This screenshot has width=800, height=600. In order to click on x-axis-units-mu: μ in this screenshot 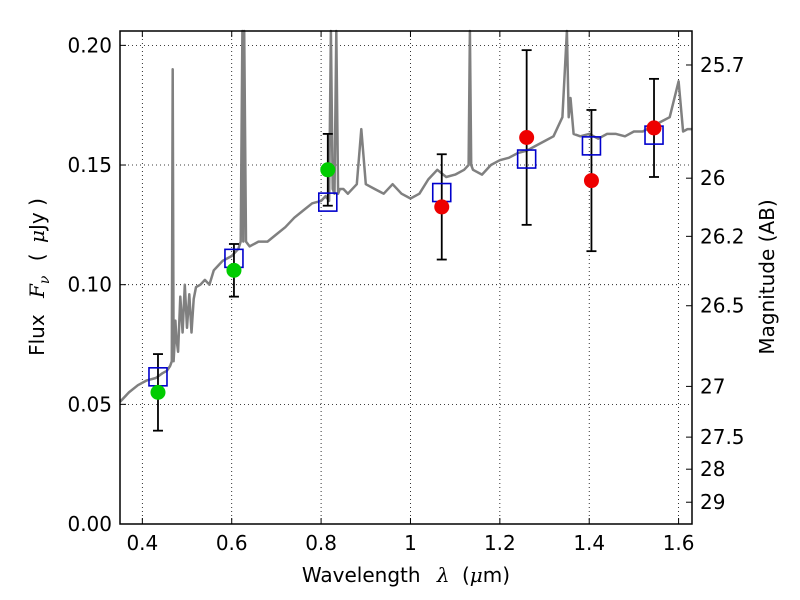, I will do `click(476, 575)`.